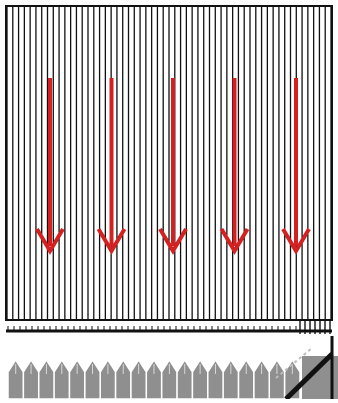  Describe the element at coordinates (154, 379) in the screenshot. I see `comb-strip` at that location.